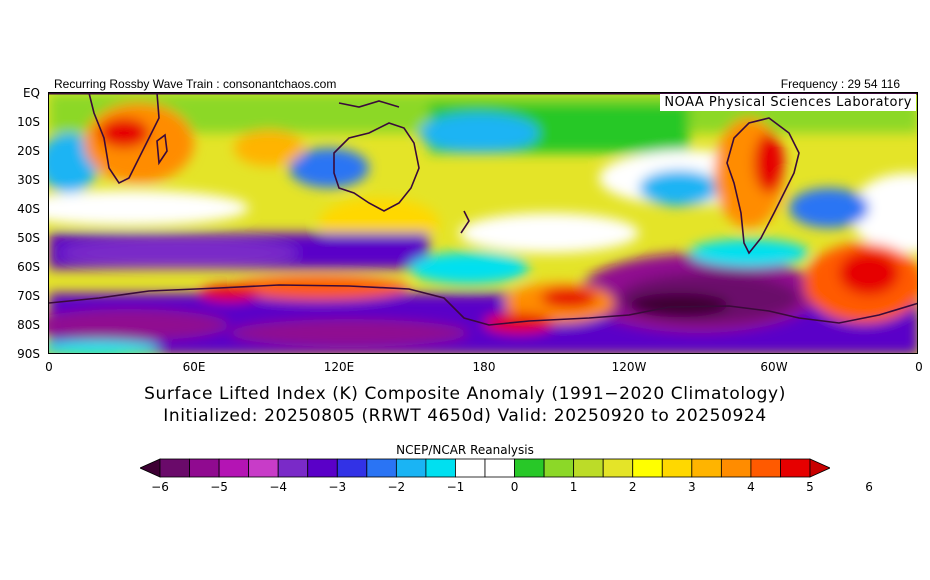 The height and width of the screenshot is (580, 930). I want to click on lab-credit: NOAA Physical Sciences Laboratory, so click(788, 102).